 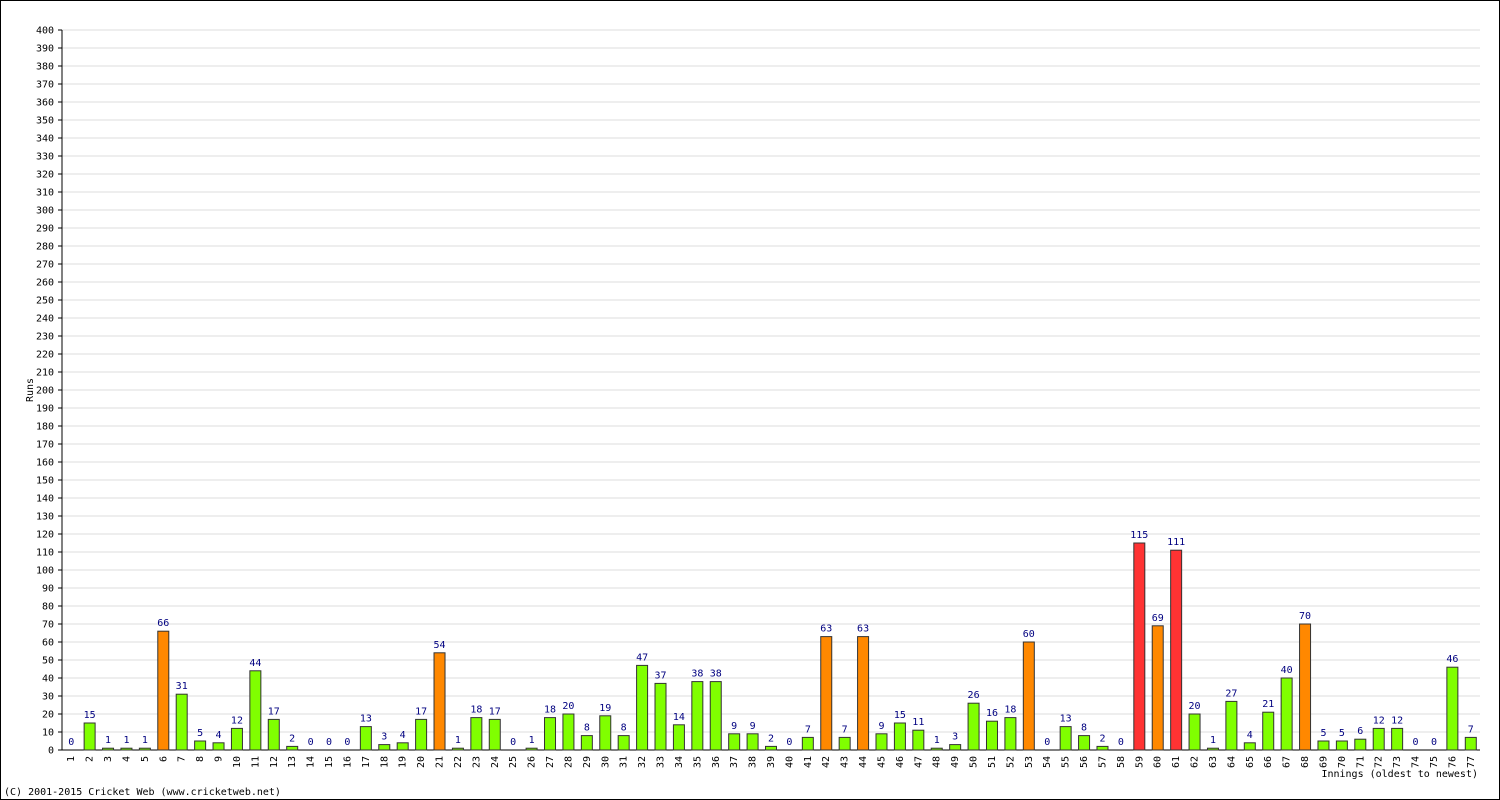 I want to click on x-tick-label: 64, so click(x=1231, y=762).